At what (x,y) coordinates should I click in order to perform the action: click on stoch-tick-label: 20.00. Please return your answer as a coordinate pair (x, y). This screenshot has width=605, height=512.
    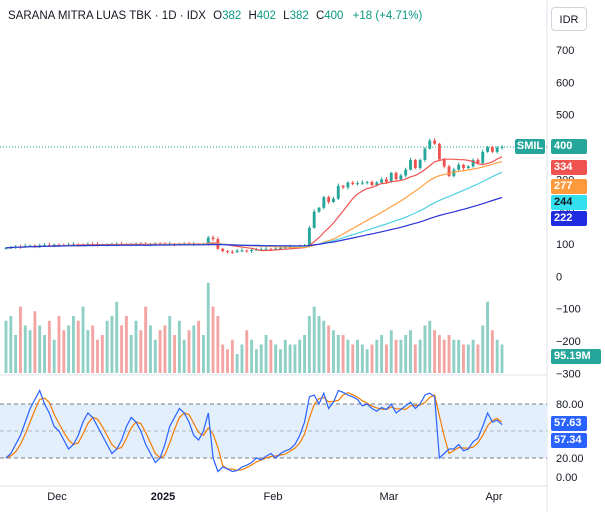
    Looking at the image, I should click on (570, 459).